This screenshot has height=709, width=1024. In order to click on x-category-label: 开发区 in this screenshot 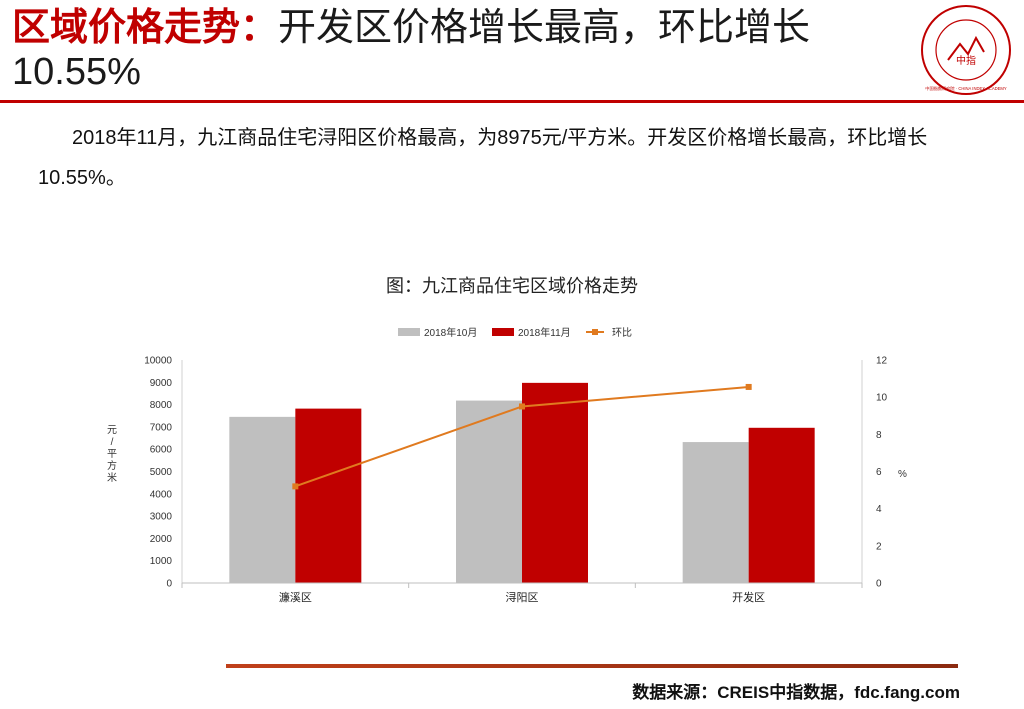, I will do `click(748, 597)`.